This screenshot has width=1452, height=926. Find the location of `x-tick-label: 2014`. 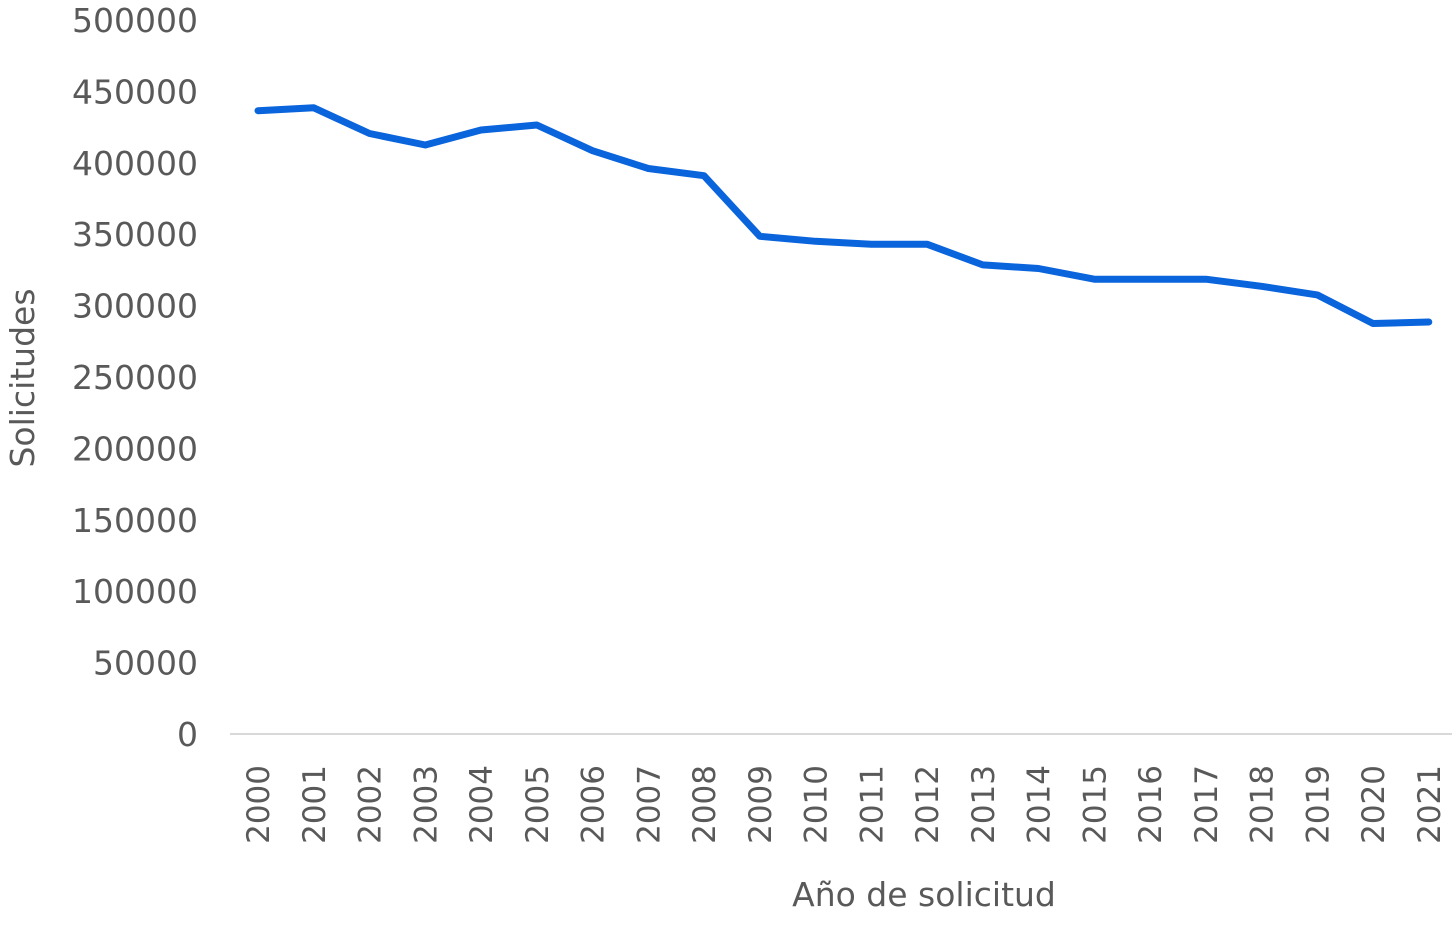

x-tick-label: 2014 is located at coordinates (1040, 804).